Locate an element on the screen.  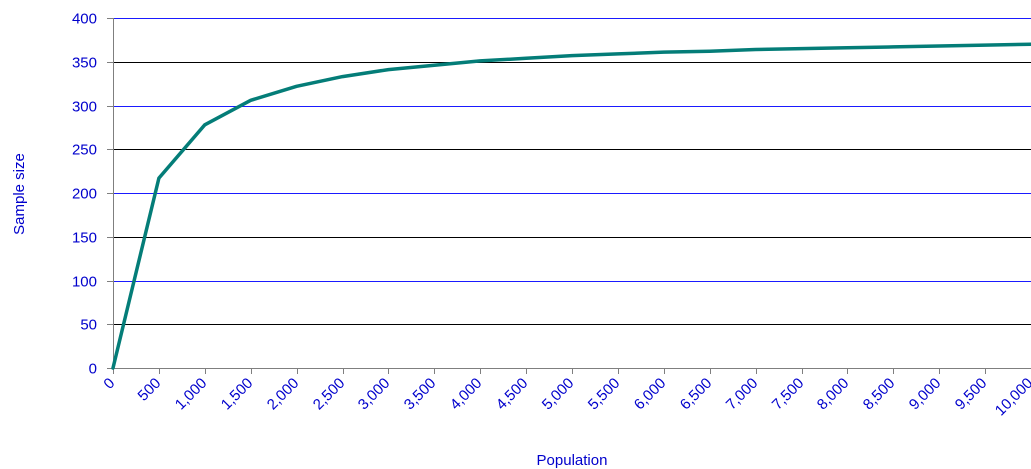
x-tick-label: 9,000 is located at coordinates (925, 394).